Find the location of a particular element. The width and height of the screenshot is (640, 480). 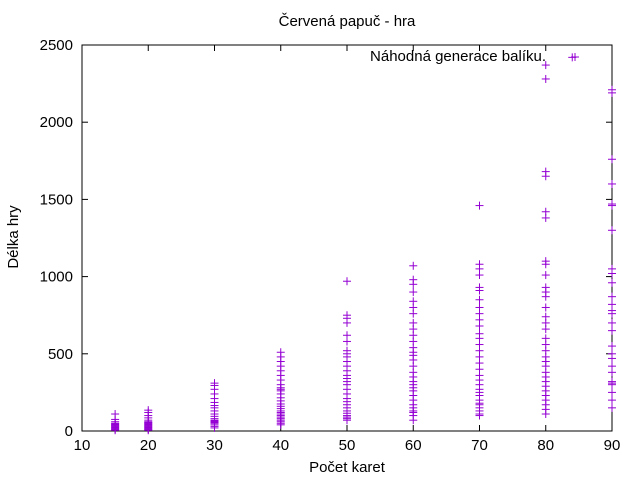

y-tick-label: 2000 is located at coordinates (56, 122).